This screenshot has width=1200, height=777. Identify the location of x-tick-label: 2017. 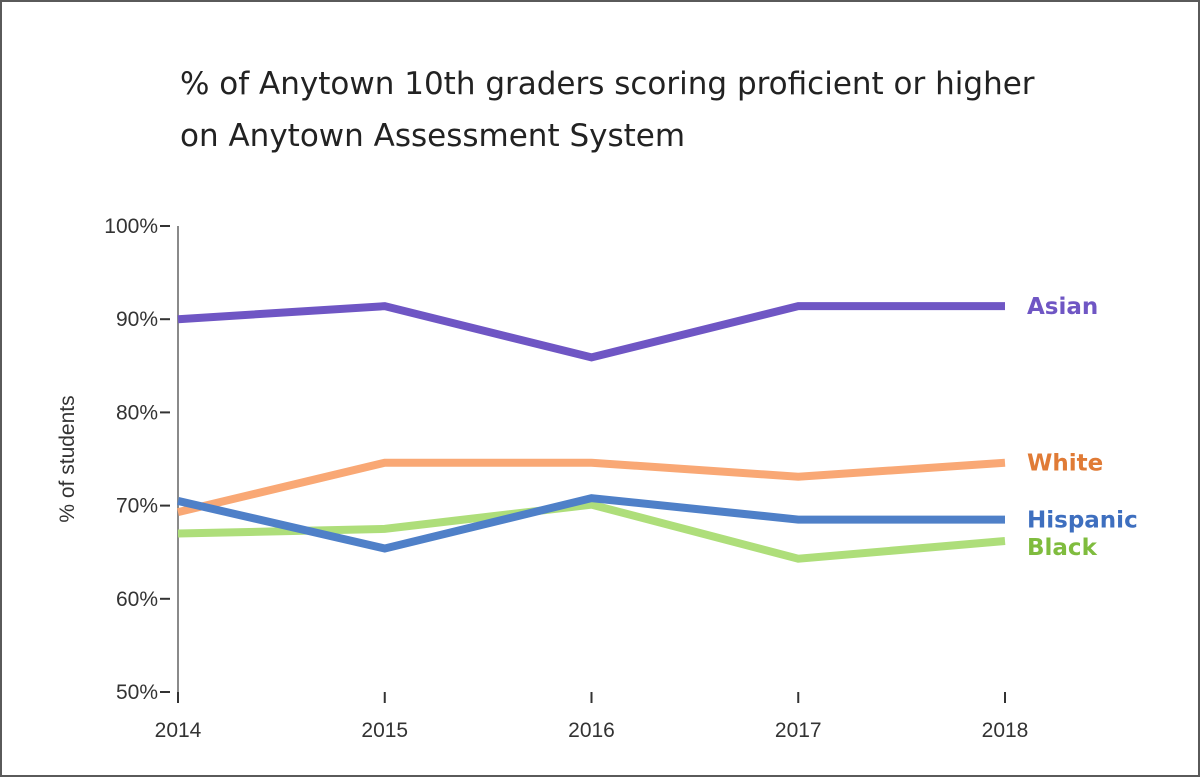
(798, 730).